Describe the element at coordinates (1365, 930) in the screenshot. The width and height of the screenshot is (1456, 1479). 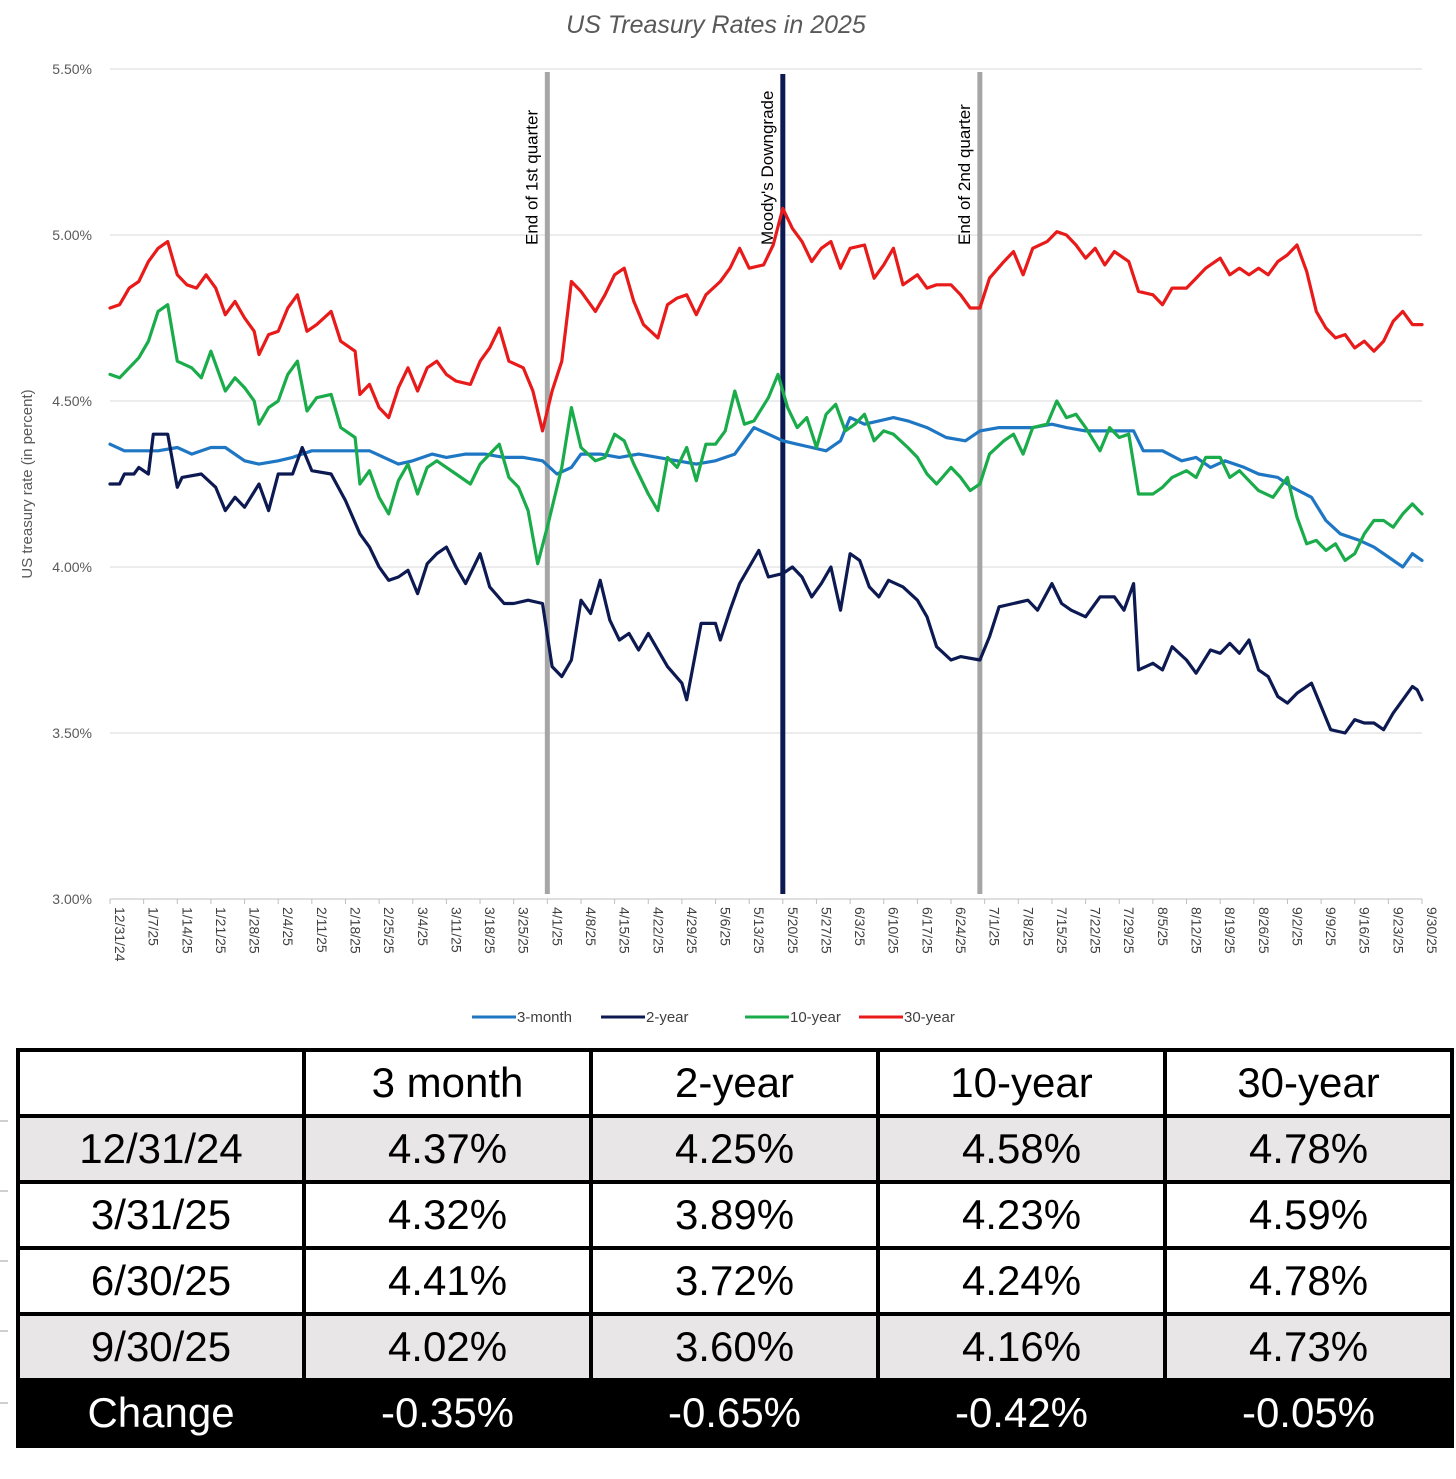
I see `x-tick-label: 9/16/25` at that location.